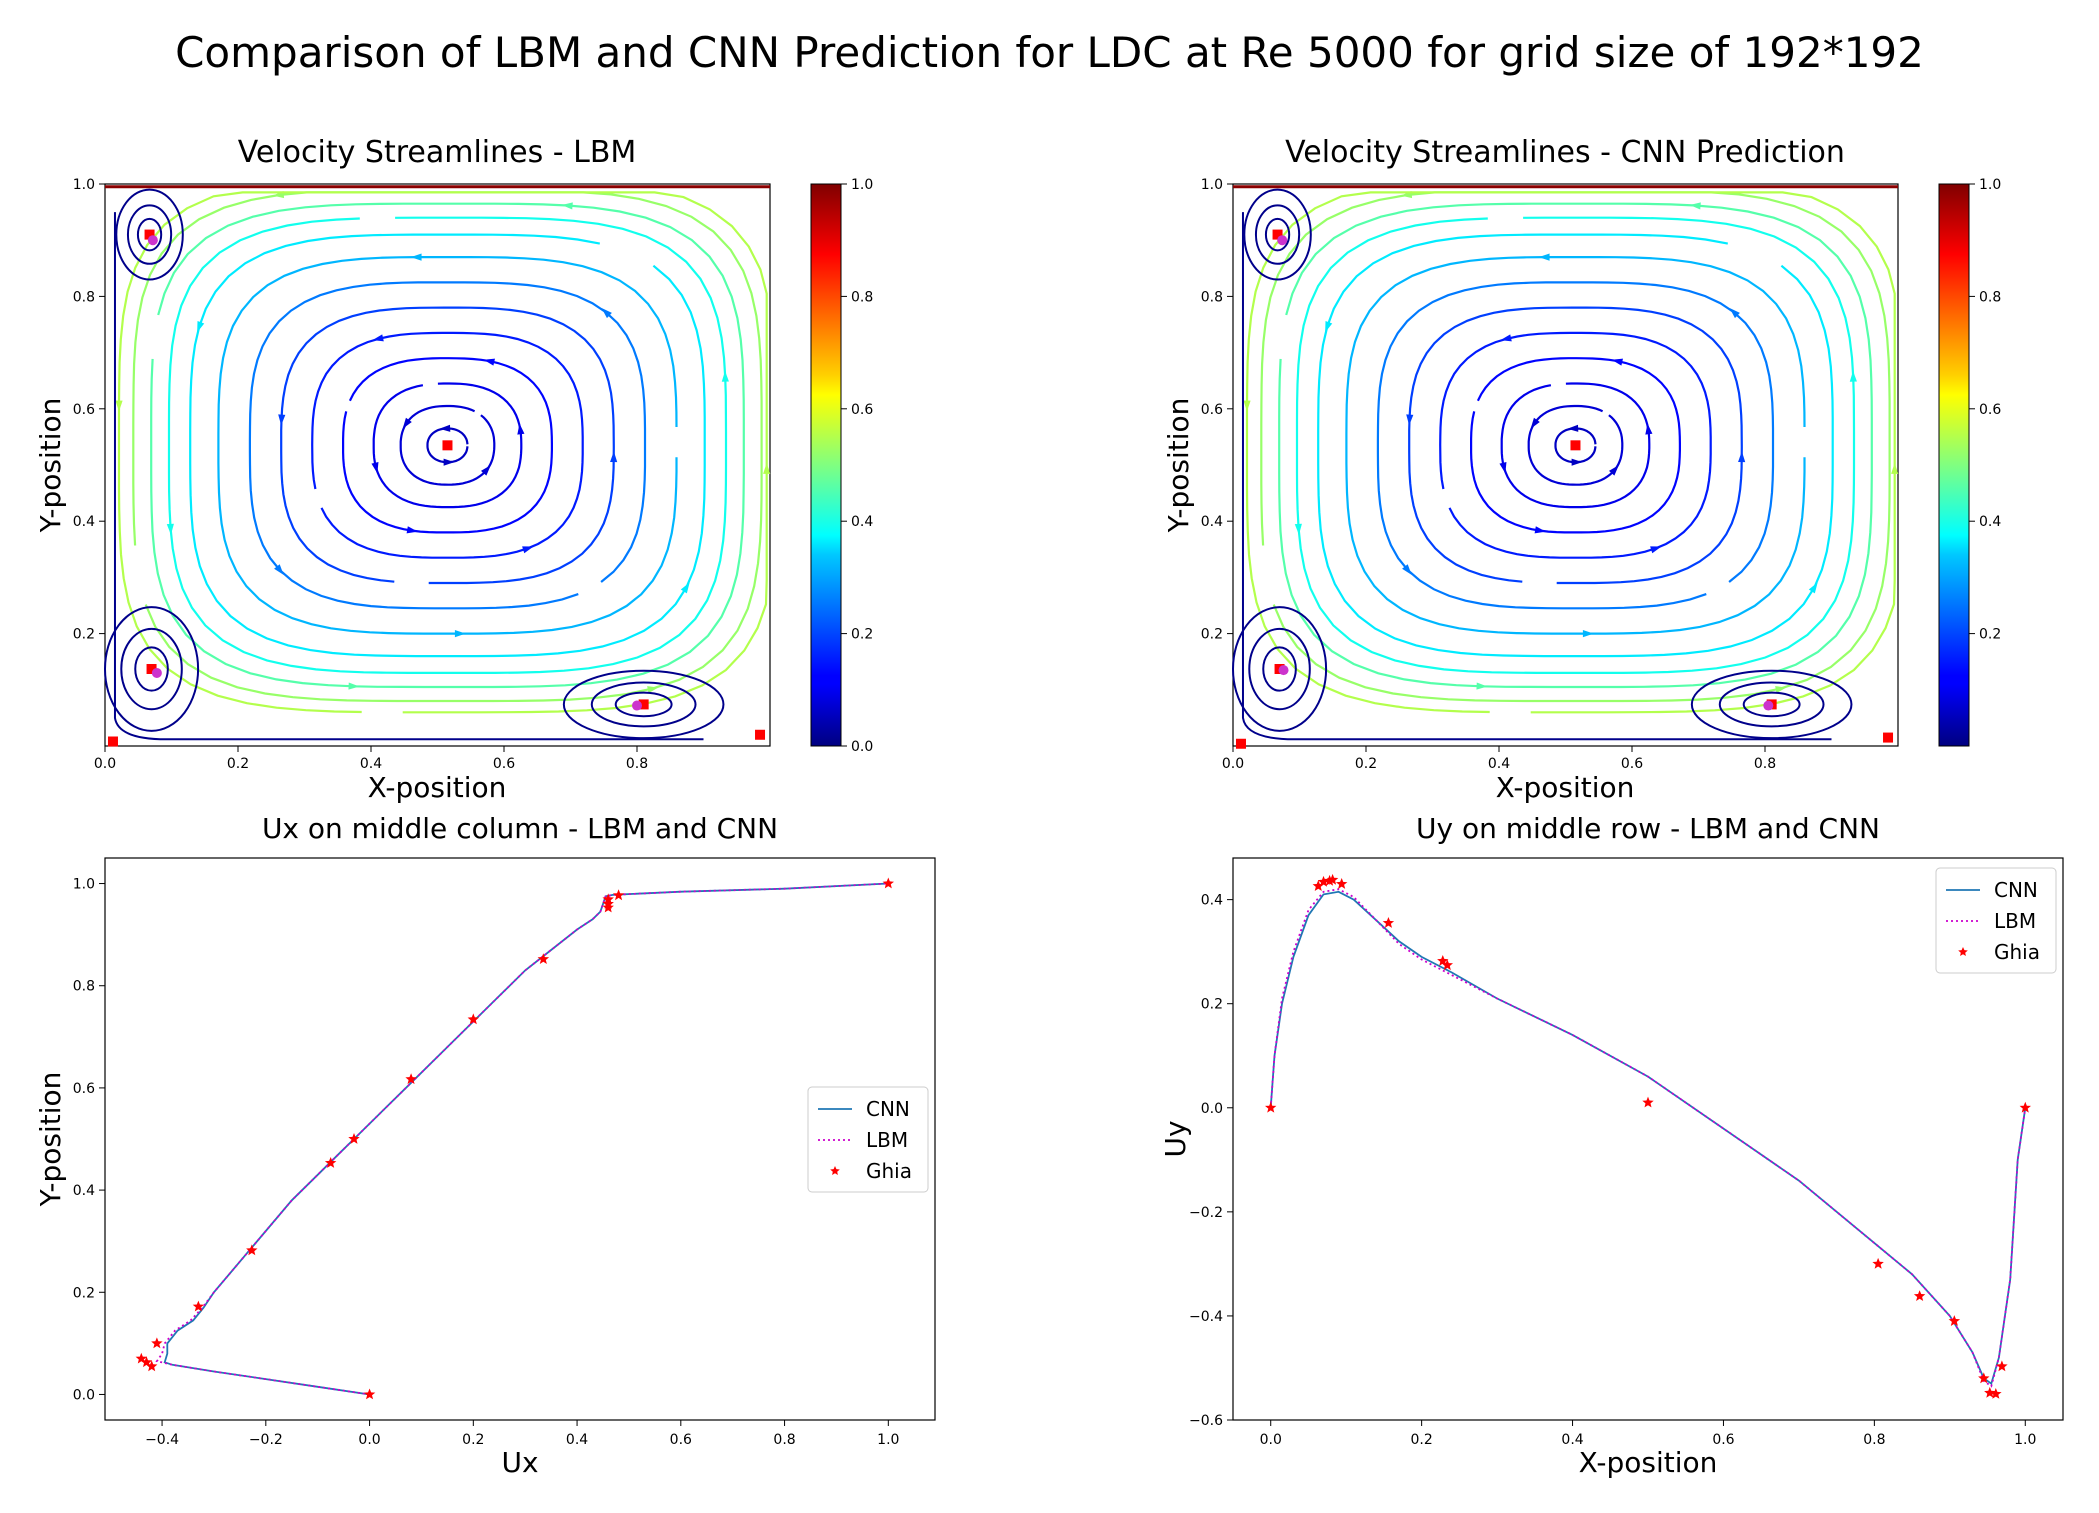 The image size is (2099, 1513). I want to click on y-tick-label: −0.2, so click(1206, 1213).